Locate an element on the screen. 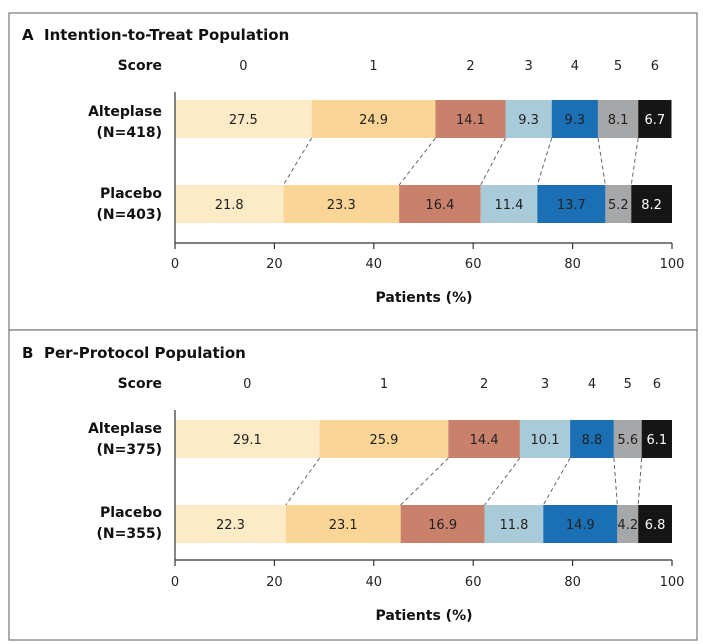  panel-b-placebo-value-label-score-2: 16.9 is located at coordinates (442, 525).